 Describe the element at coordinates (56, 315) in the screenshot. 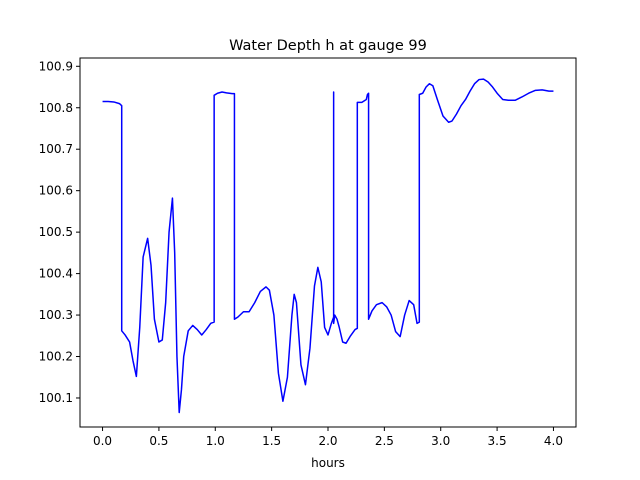

I see `y-tick-label: 100.3` at that location.